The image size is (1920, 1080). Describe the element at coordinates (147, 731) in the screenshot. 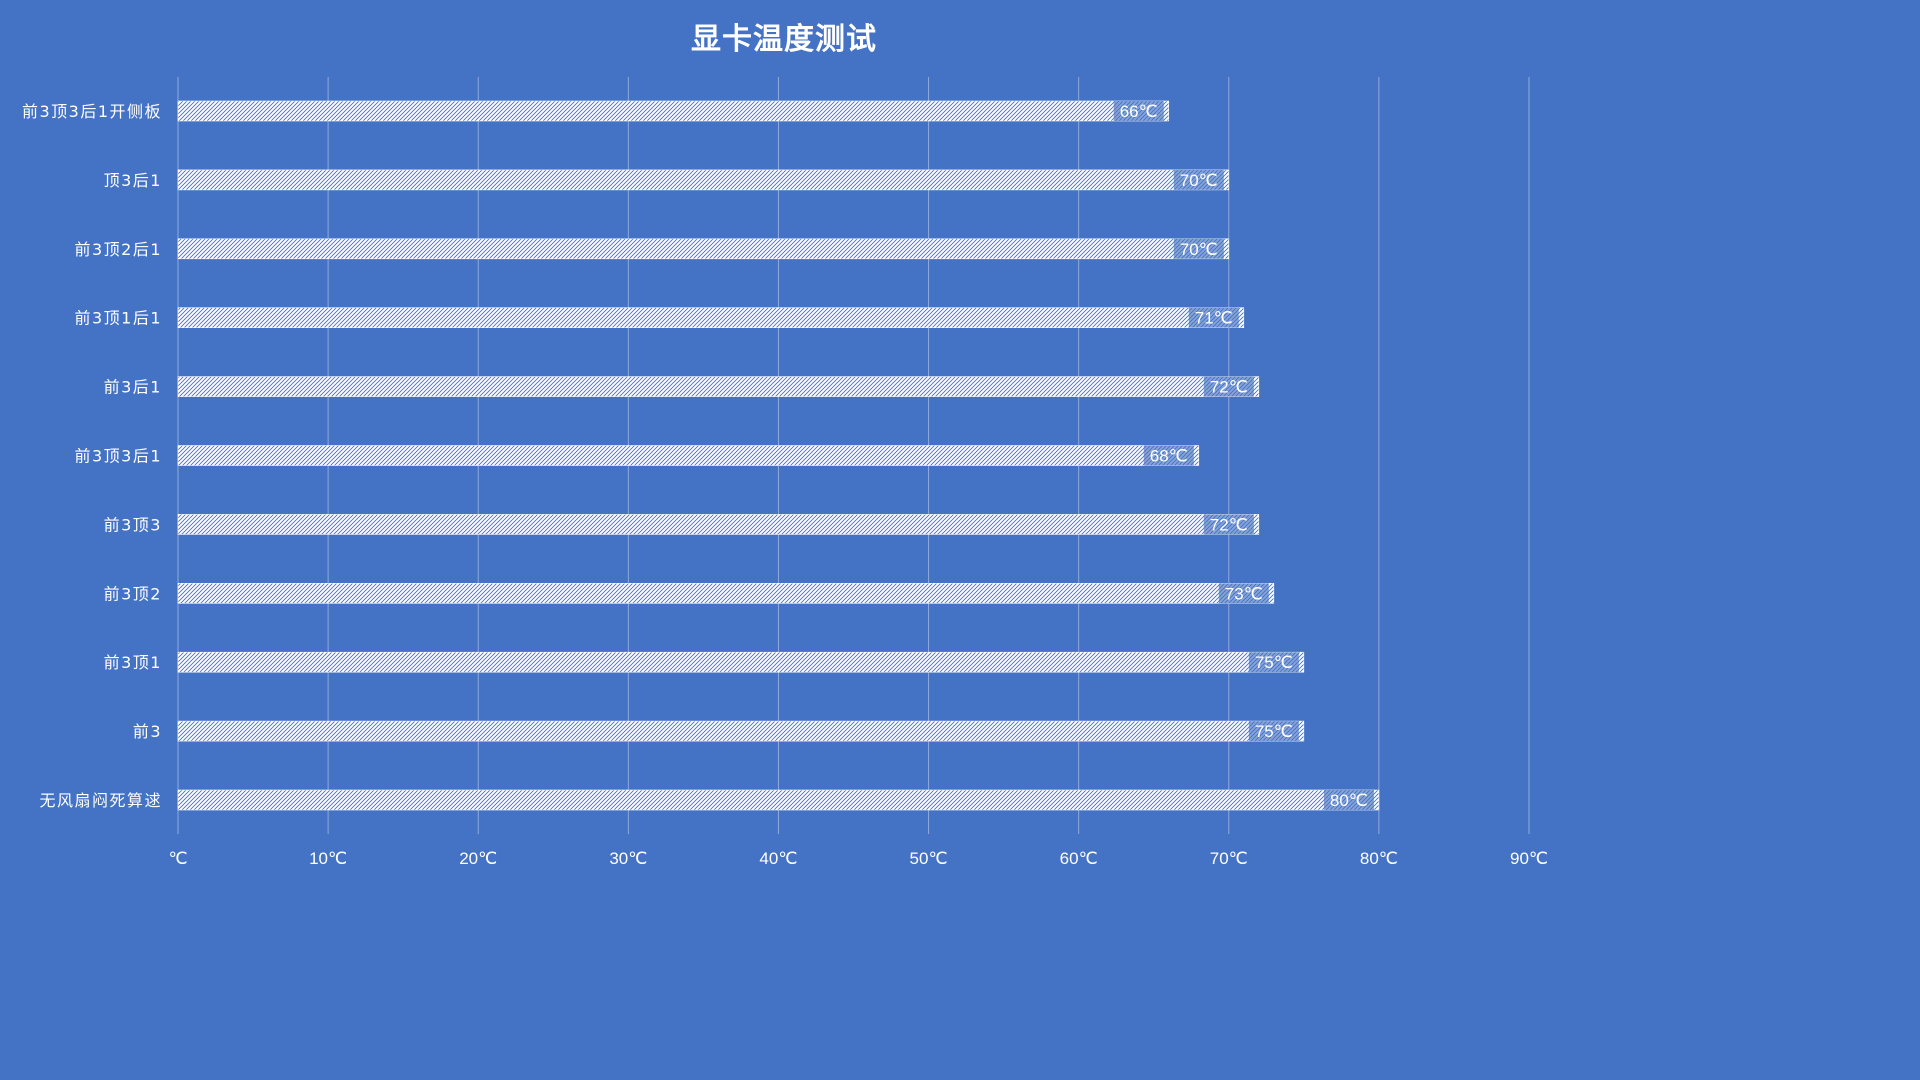

I see `category-label: 前3` at that location.